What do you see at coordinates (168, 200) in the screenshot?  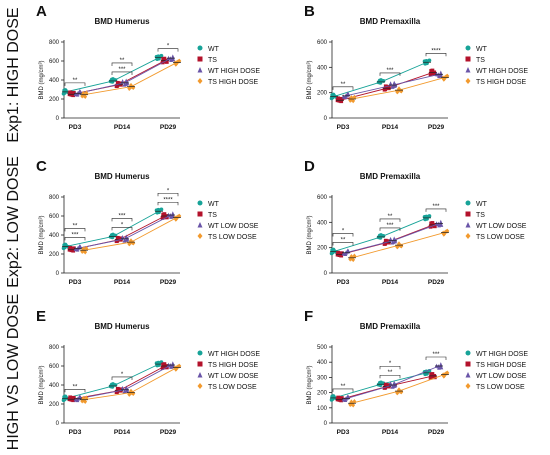 I see `significance-label: ****` at bounding box center [168, 200].